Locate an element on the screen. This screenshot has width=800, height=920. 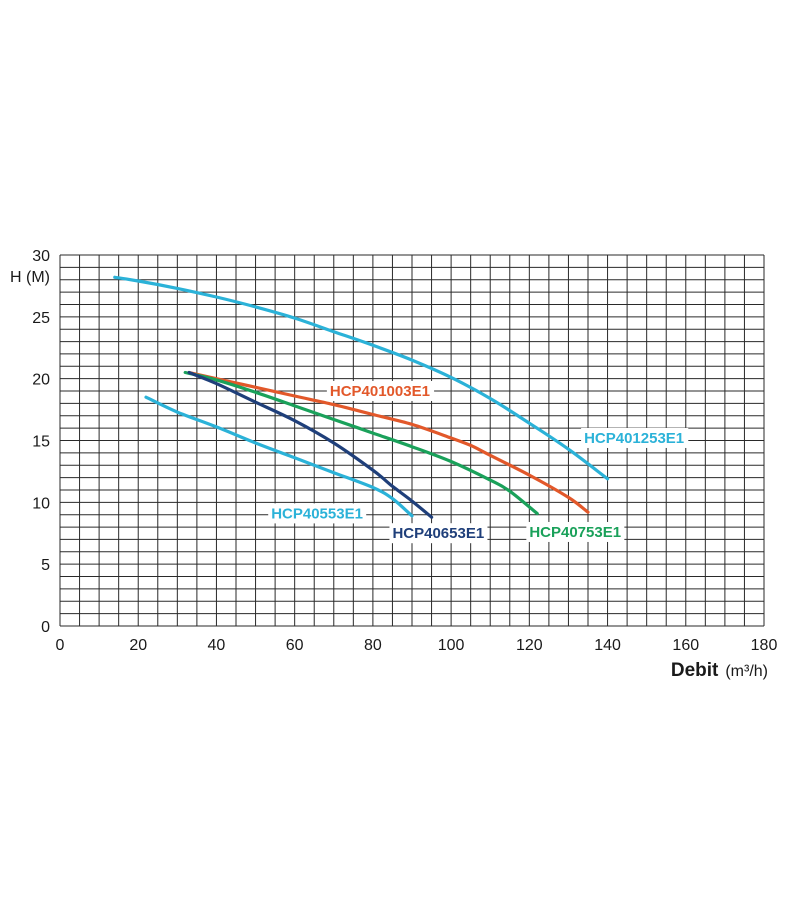
series-label-text: HCP40753E1 is located at coordinates (575, 532).